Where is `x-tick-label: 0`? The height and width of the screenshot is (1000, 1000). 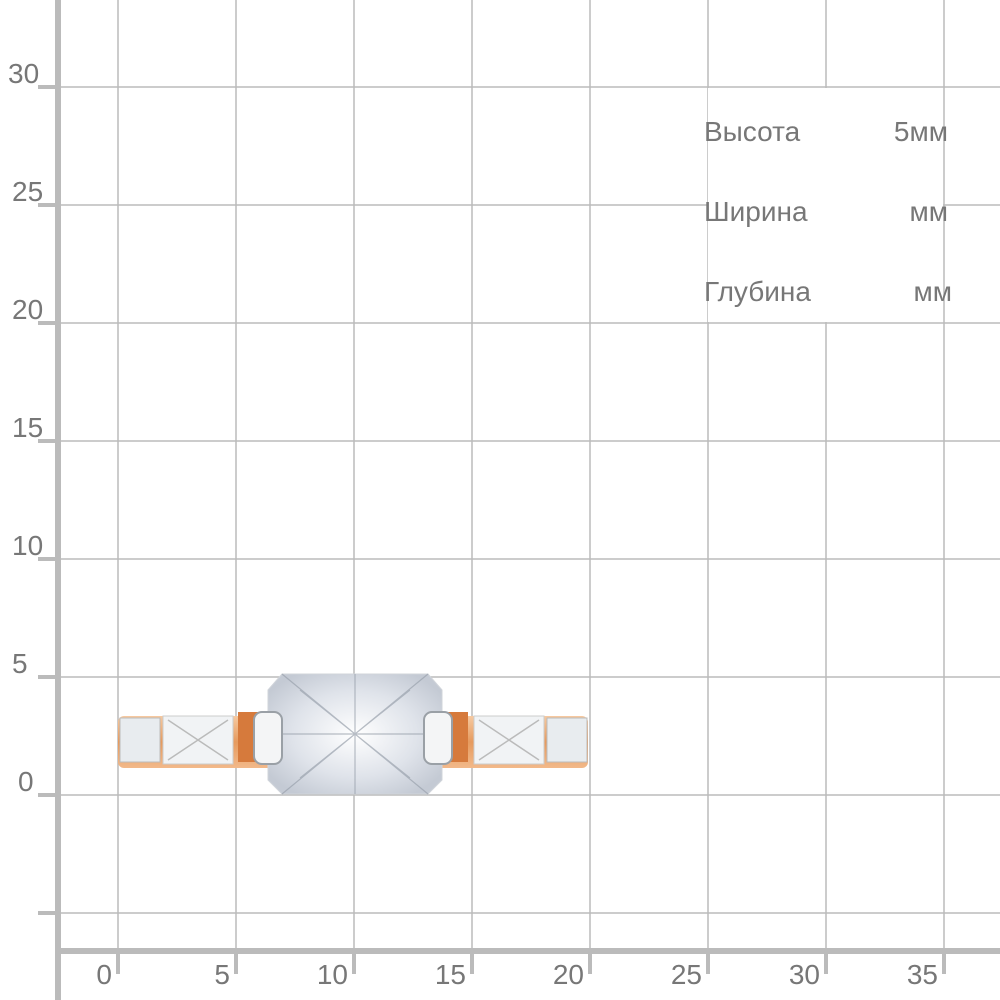
x-tick-label: 0 is located at coordinates (104, 974).